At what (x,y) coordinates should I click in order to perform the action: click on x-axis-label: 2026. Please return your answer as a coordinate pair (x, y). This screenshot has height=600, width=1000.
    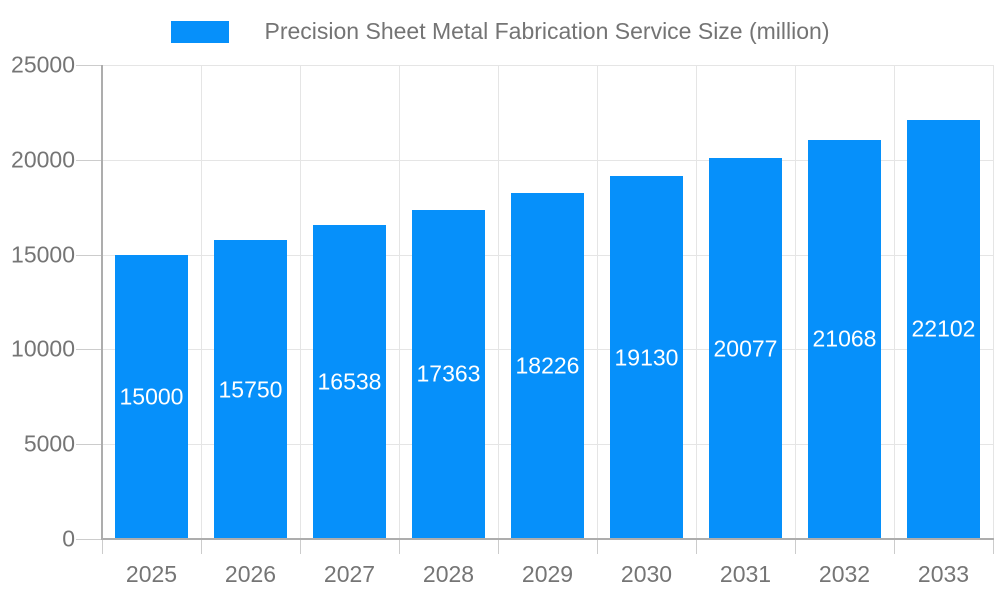
    Looking at the image, I should click on (250, 574).